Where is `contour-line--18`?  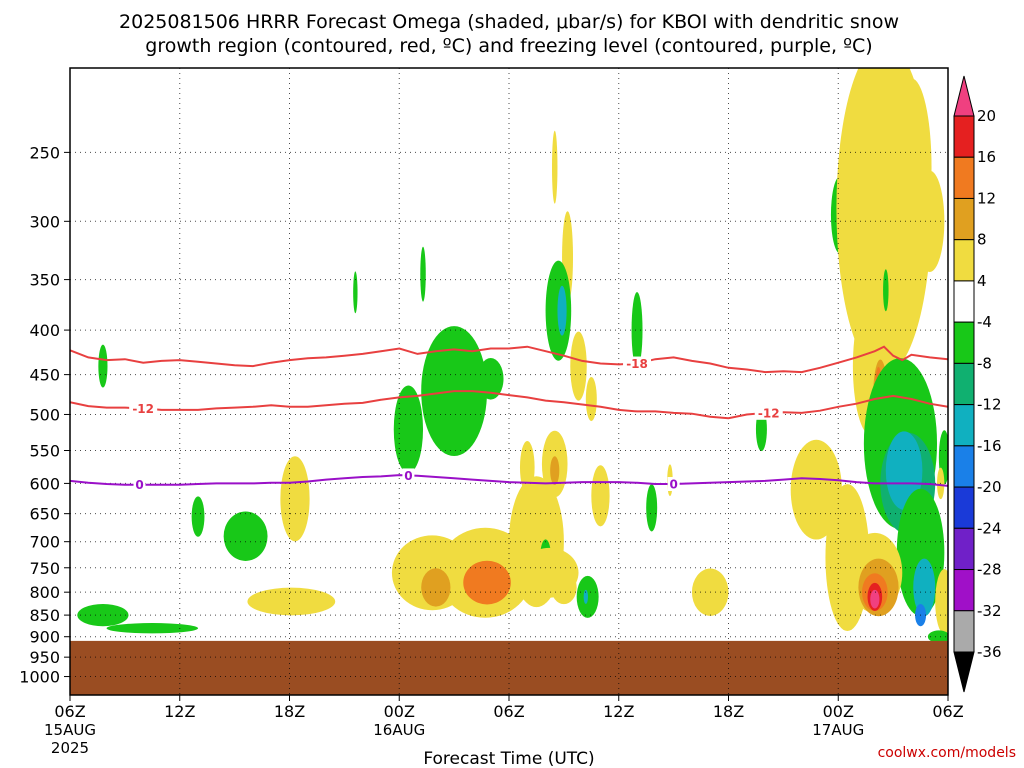 contour-line--18 is located at coordinates (509, 359).